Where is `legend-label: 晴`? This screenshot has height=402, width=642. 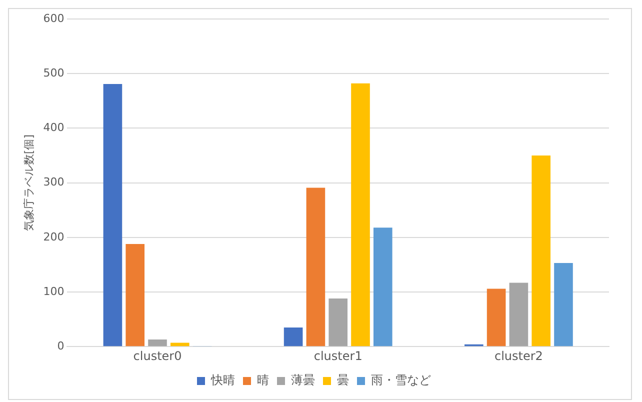
legend-label: 晴 is located at coordinates (263, 380).